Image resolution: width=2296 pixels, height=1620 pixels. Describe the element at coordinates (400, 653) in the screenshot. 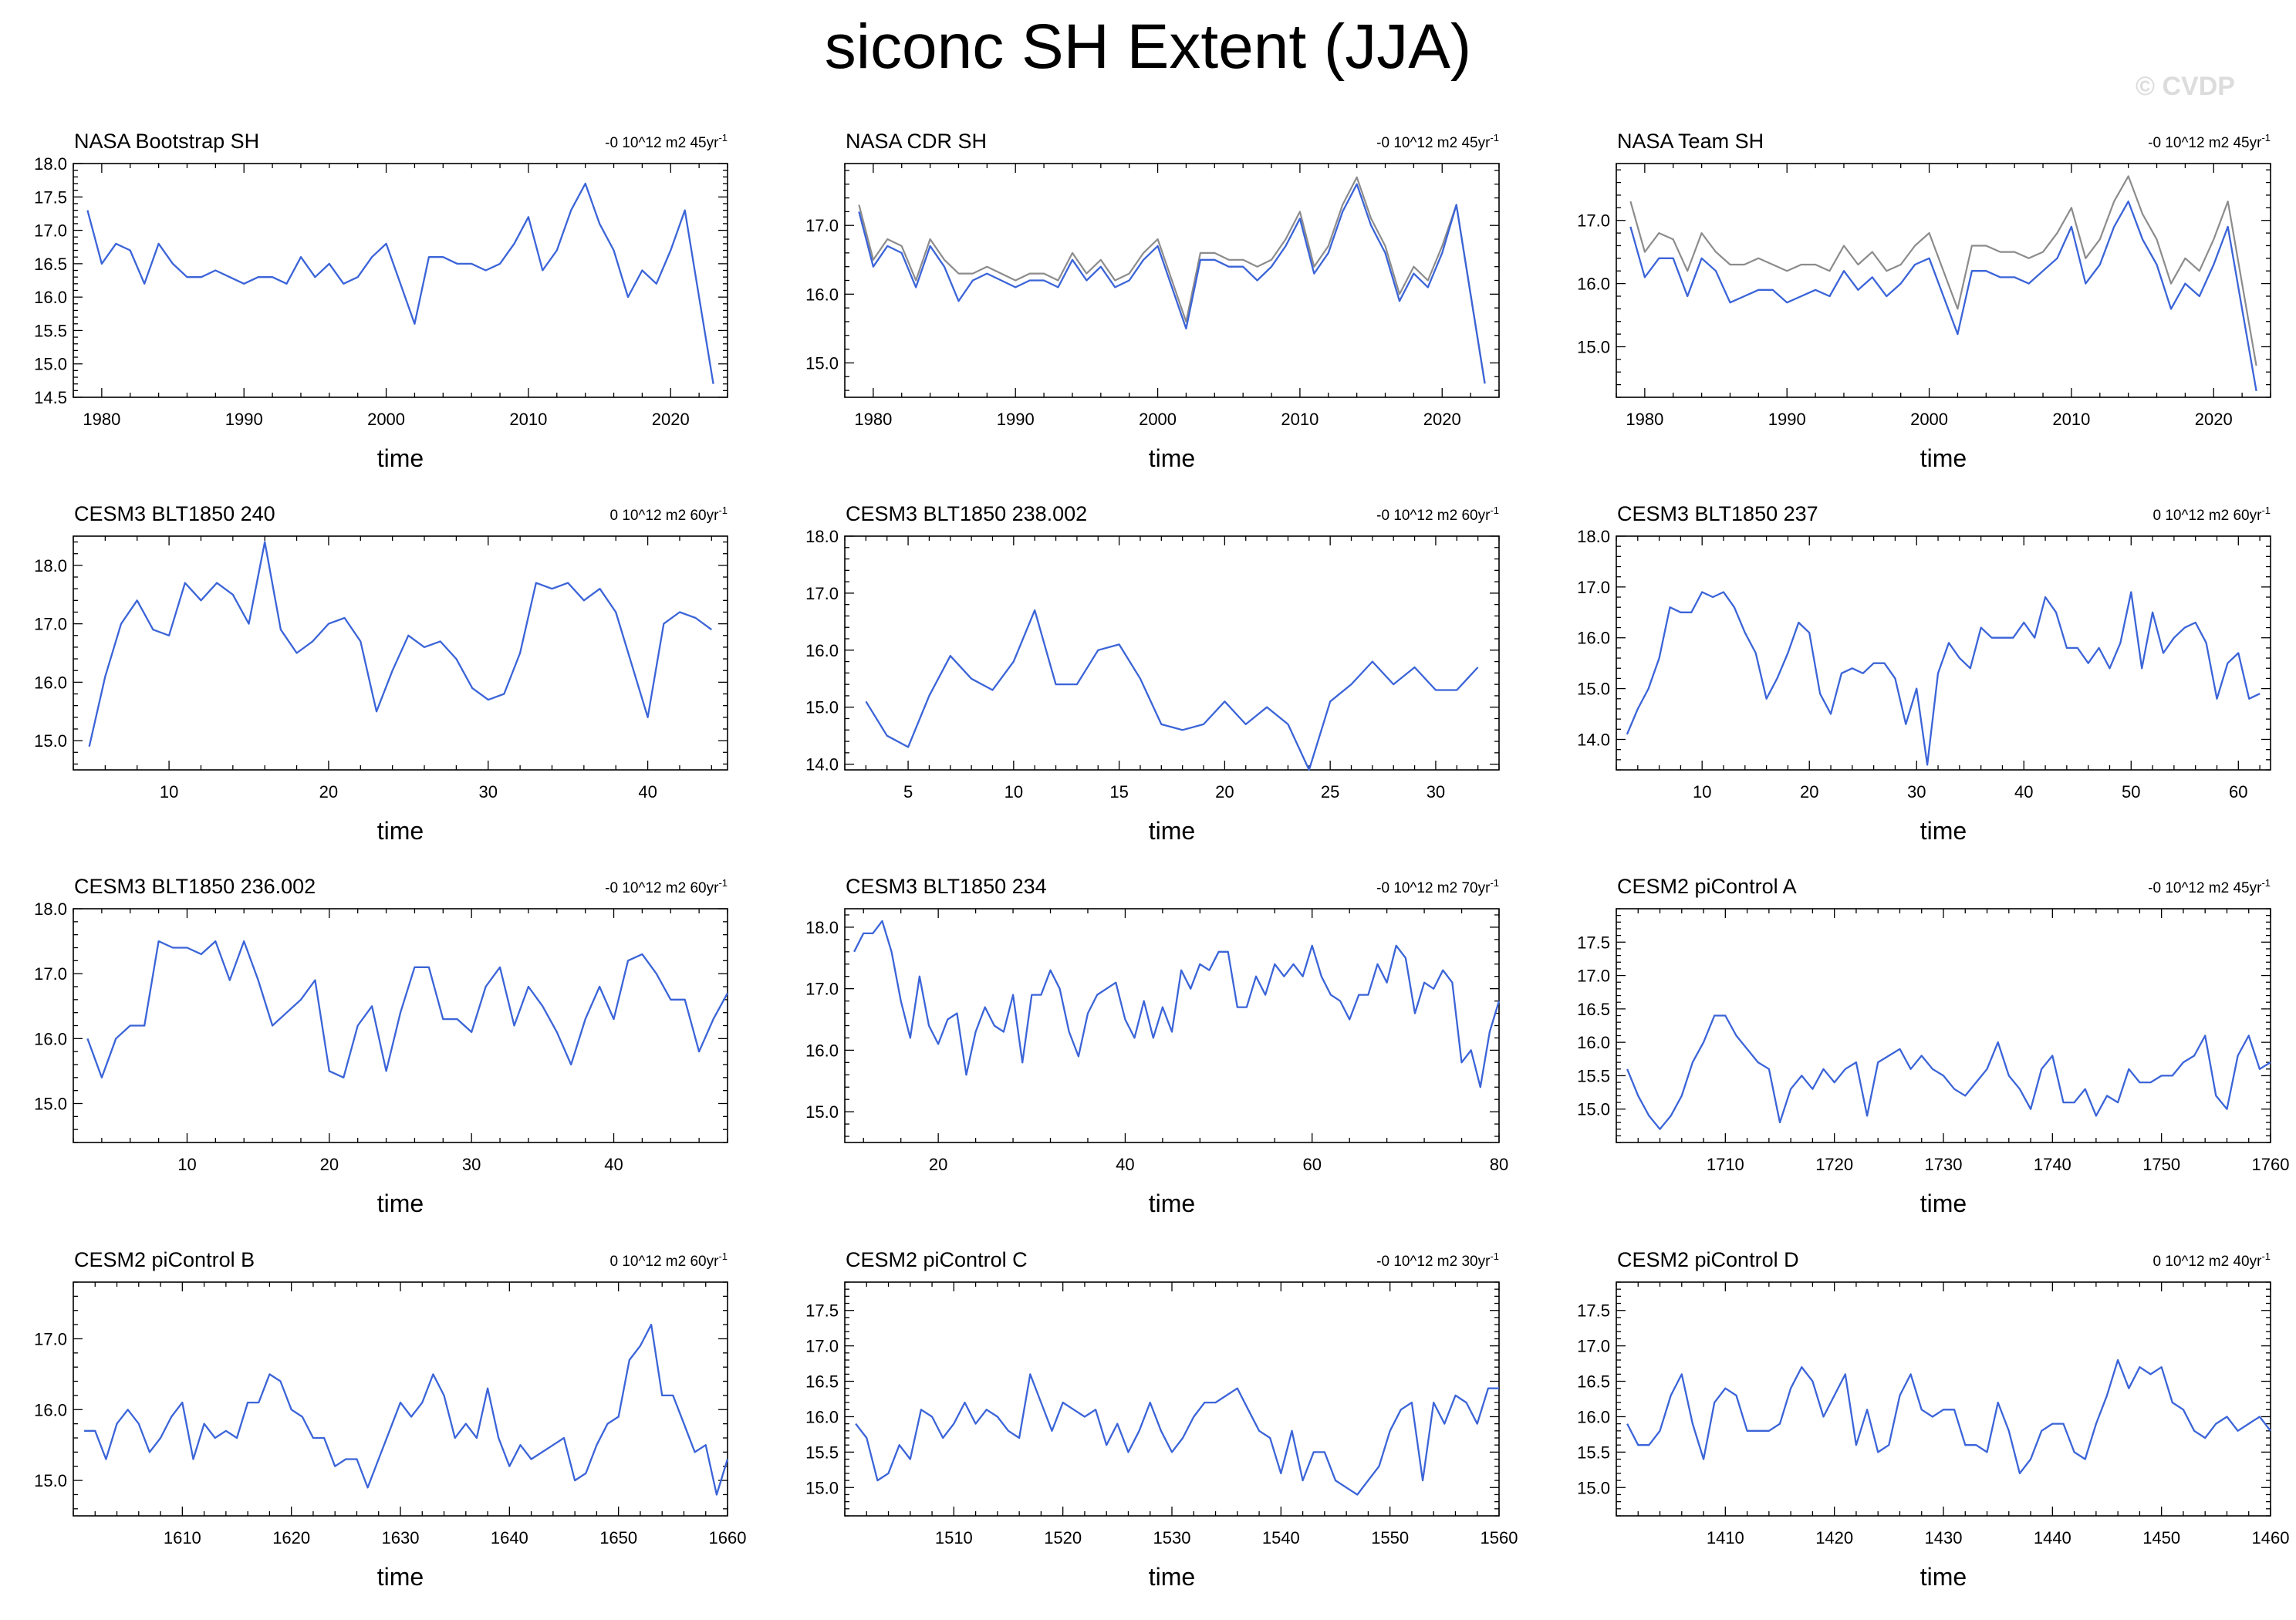

I see `panel-4-frame` at that location.